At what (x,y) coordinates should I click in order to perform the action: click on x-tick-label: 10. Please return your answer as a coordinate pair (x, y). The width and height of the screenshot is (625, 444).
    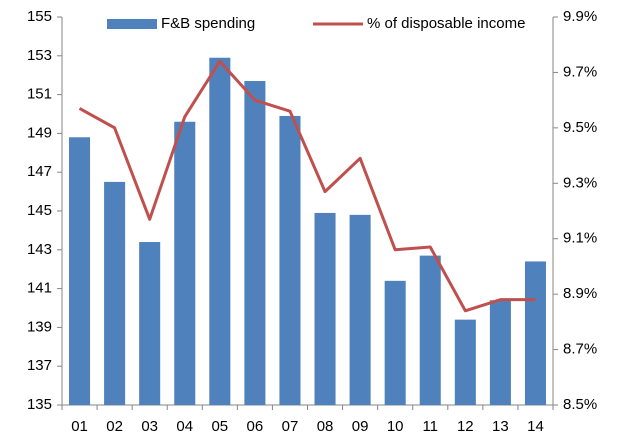
    Looking at the image, I should click on (395, 426).